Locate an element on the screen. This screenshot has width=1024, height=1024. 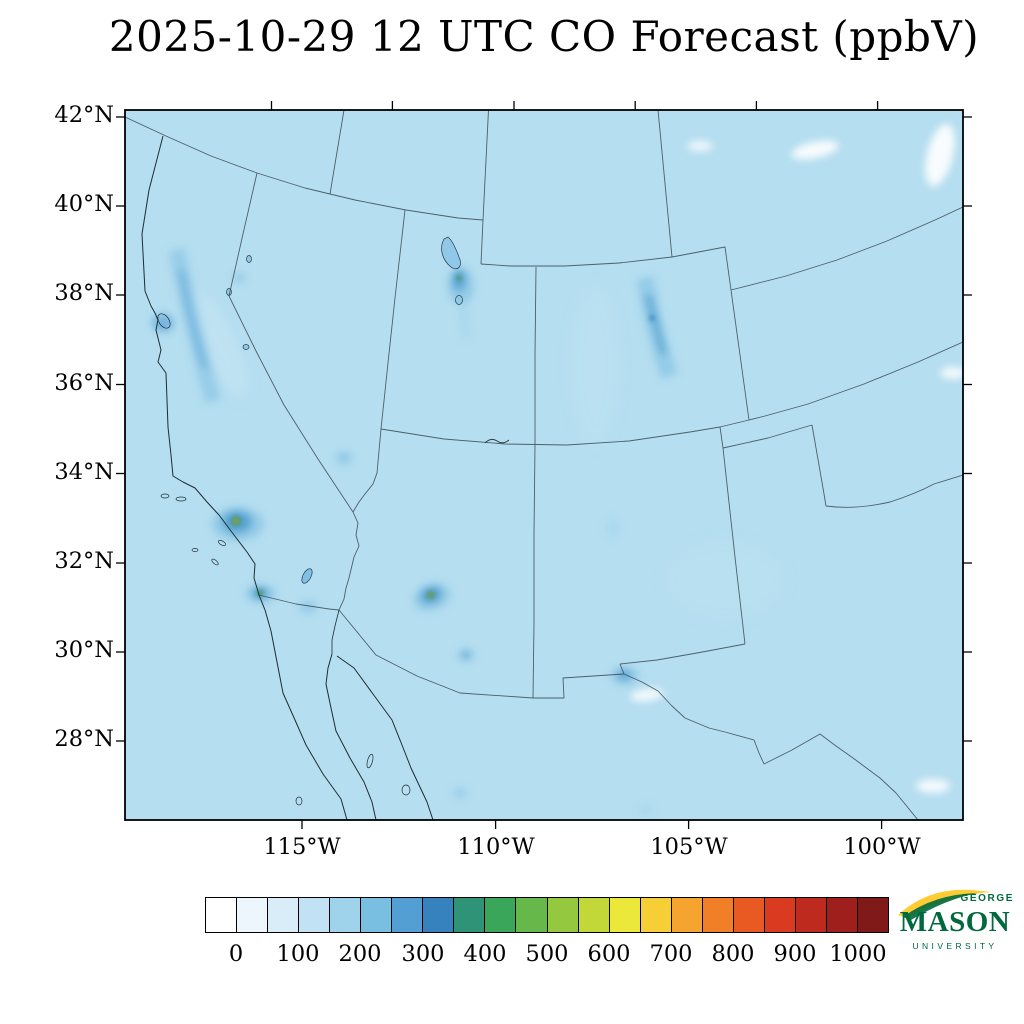
colorbar-tick-700: 700 is located at coordinates (671, 954).